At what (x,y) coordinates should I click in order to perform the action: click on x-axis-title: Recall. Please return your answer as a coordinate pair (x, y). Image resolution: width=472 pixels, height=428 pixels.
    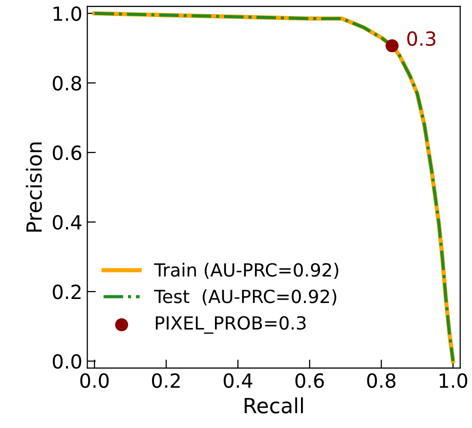
    Looking at the image, I should click on (273, 405).